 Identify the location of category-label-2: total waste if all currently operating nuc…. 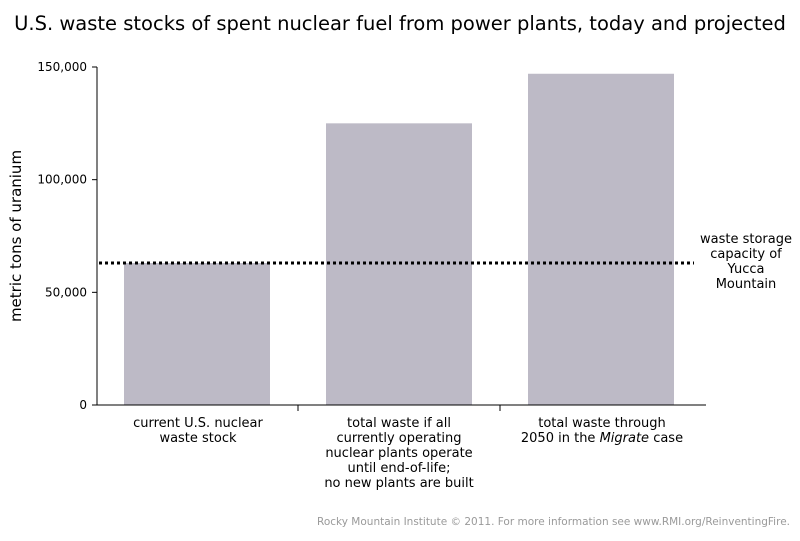
(399, 453).